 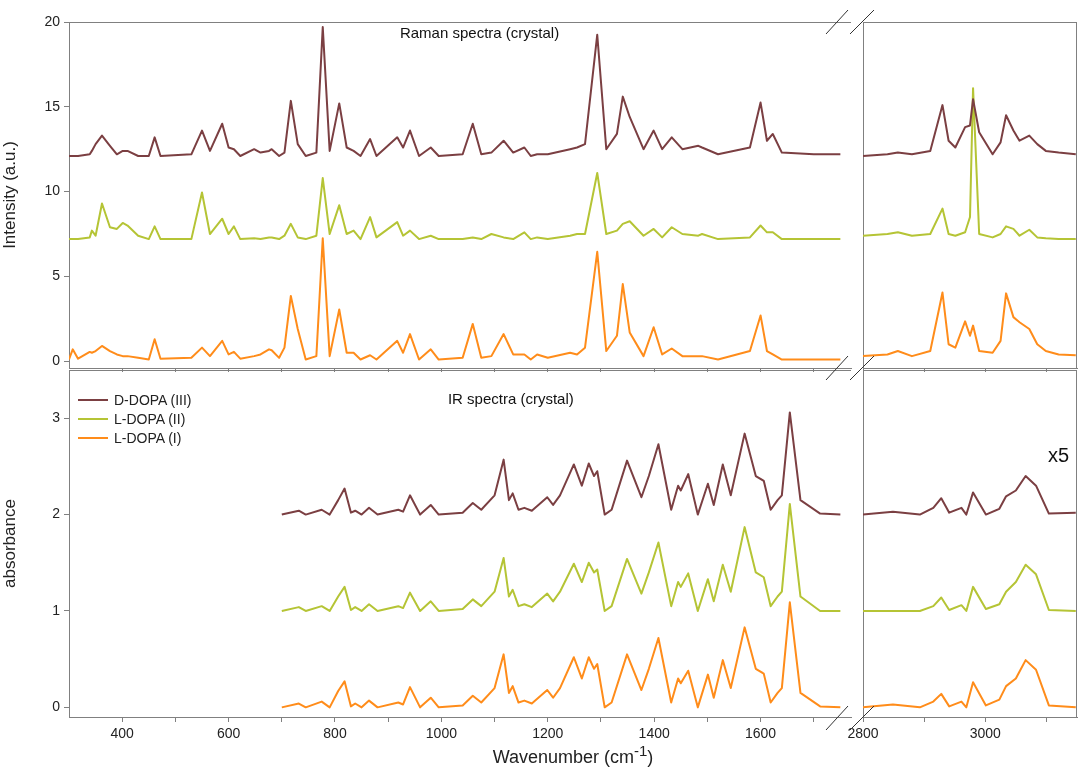 I want to click on x-tick-label: 1200, so click(x=548, y=733).